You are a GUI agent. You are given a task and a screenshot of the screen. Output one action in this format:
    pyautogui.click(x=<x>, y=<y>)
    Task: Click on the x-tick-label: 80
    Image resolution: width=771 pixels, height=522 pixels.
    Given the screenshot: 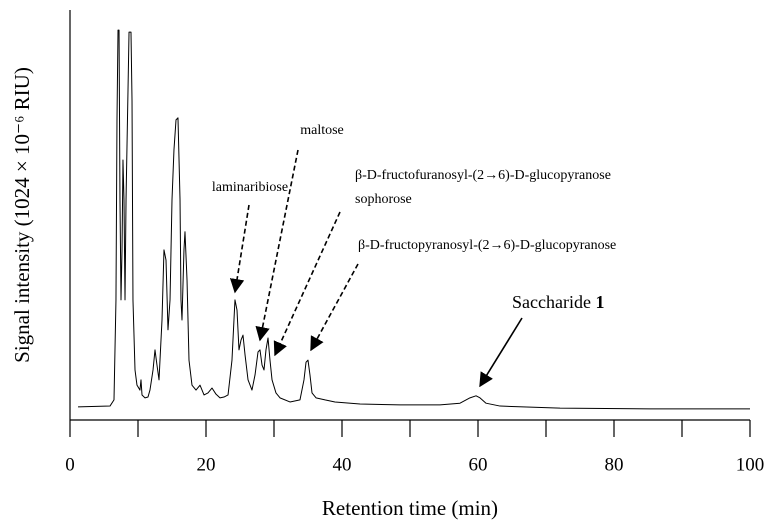 What is the action you would take?
    pyautogui.click(x=614, y=464)
    